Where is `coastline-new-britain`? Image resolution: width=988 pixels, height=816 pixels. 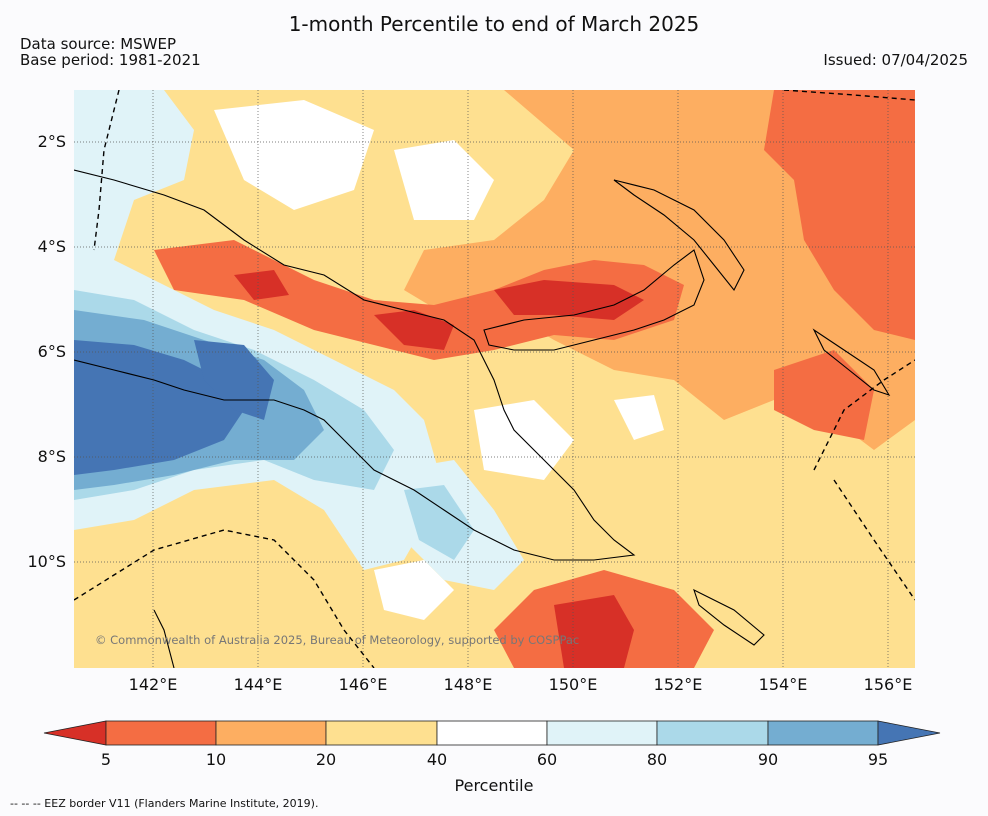 coastline-new-britain is located at coordinates (594, 300).